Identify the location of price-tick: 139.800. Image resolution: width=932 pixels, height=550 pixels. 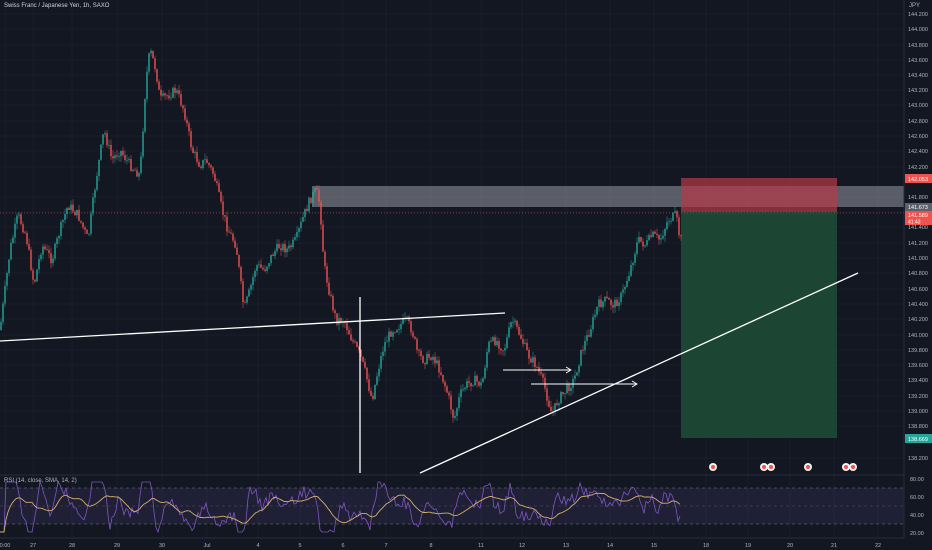
(918, 351).